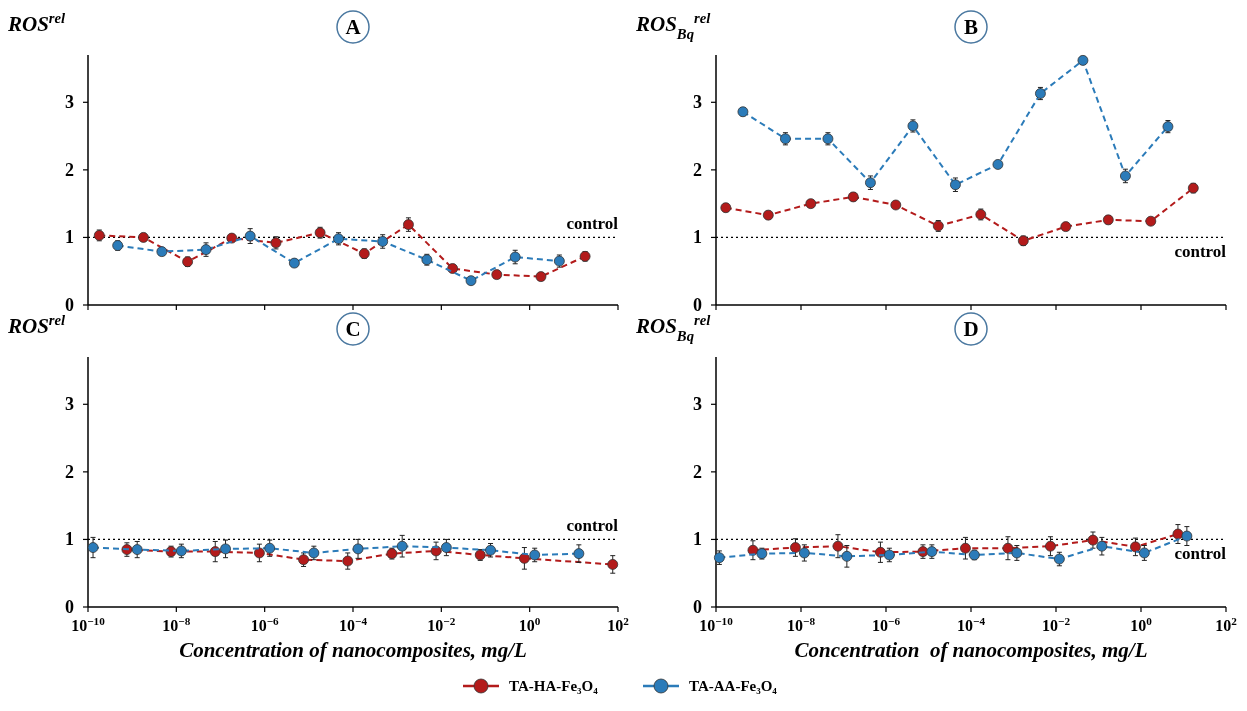  Describe the element at coordinates (971, 27) in the screenshot. I see `chart-title: B` at that location.